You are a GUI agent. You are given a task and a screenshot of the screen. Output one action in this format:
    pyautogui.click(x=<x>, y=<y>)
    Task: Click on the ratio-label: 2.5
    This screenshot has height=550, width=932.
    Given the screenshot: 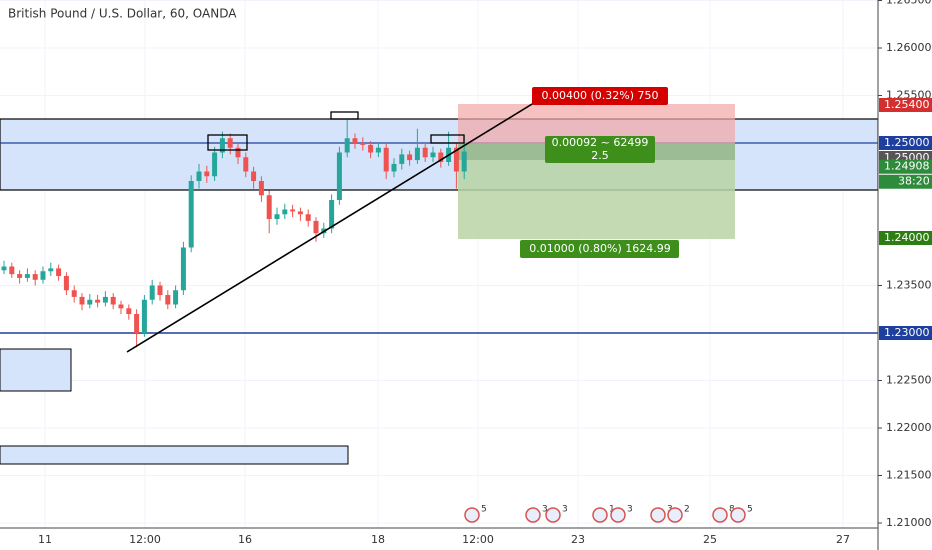 What is the action you would take?
    pyautogui.click(x=600, y=155)
    